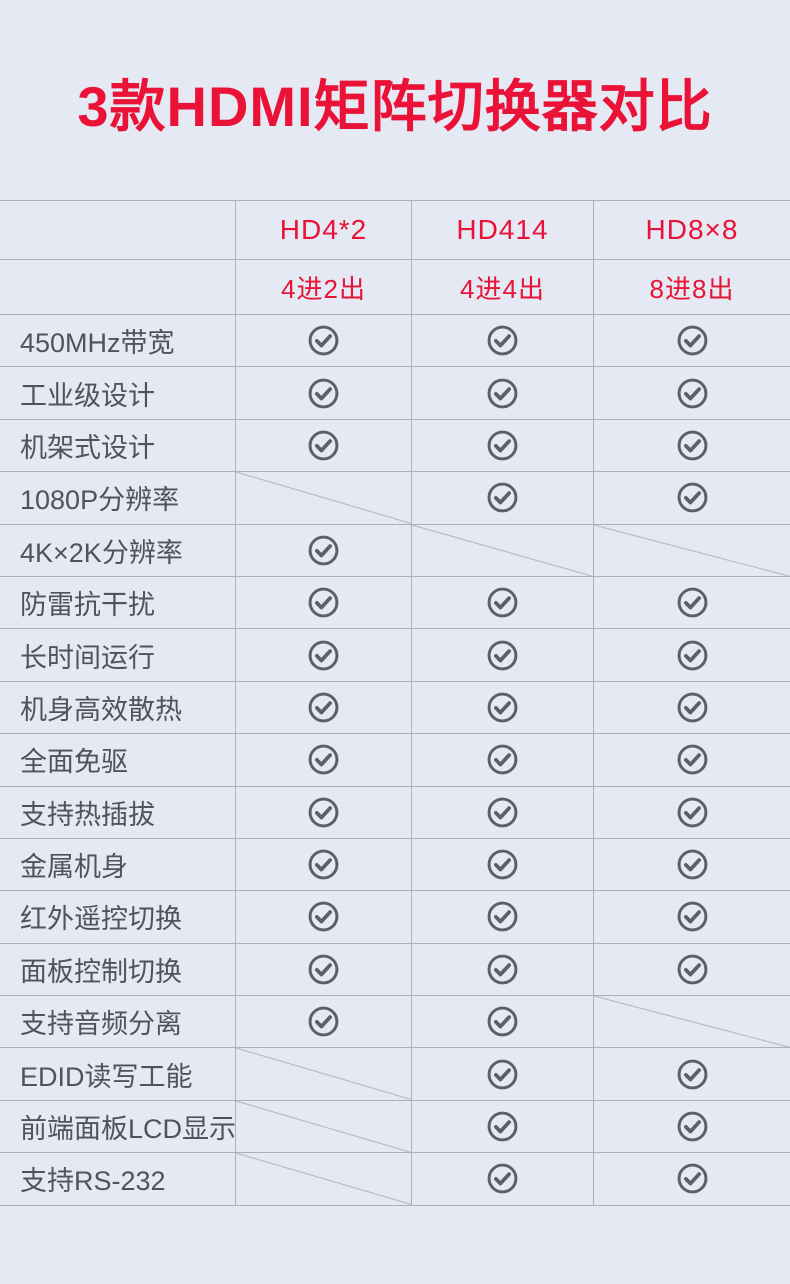 This screenshot has height=1284, width=790. What do you see at coordinates (117, 340) in the screenshot?
I see `feature-label-cell: 450MHz带宽` at bounding box center [117, 340].